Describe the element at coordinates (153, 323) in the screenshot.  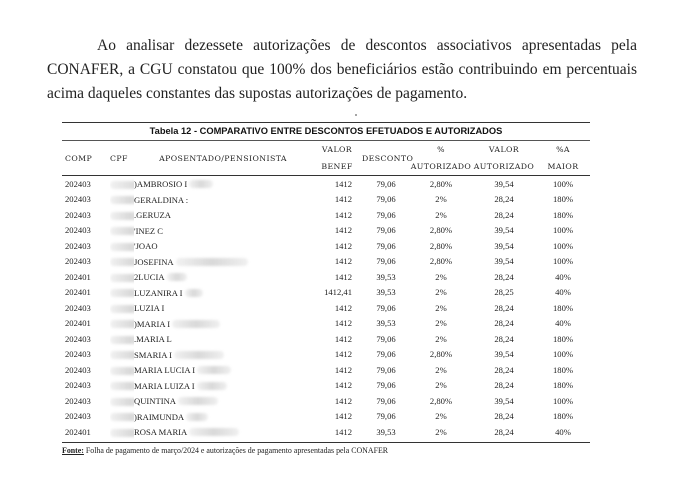
I see `name-text: MARIA I` at that location.